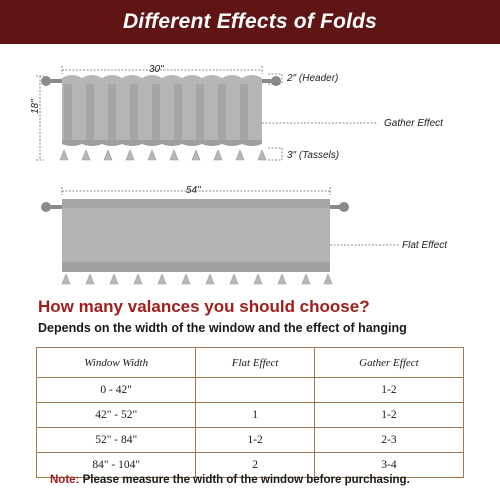 This screenshot has width=500, height=490. What do you see at coordinates (65, 480) in the screenshot?
I see `note-label: Note:` at bounding box center [65, 480].